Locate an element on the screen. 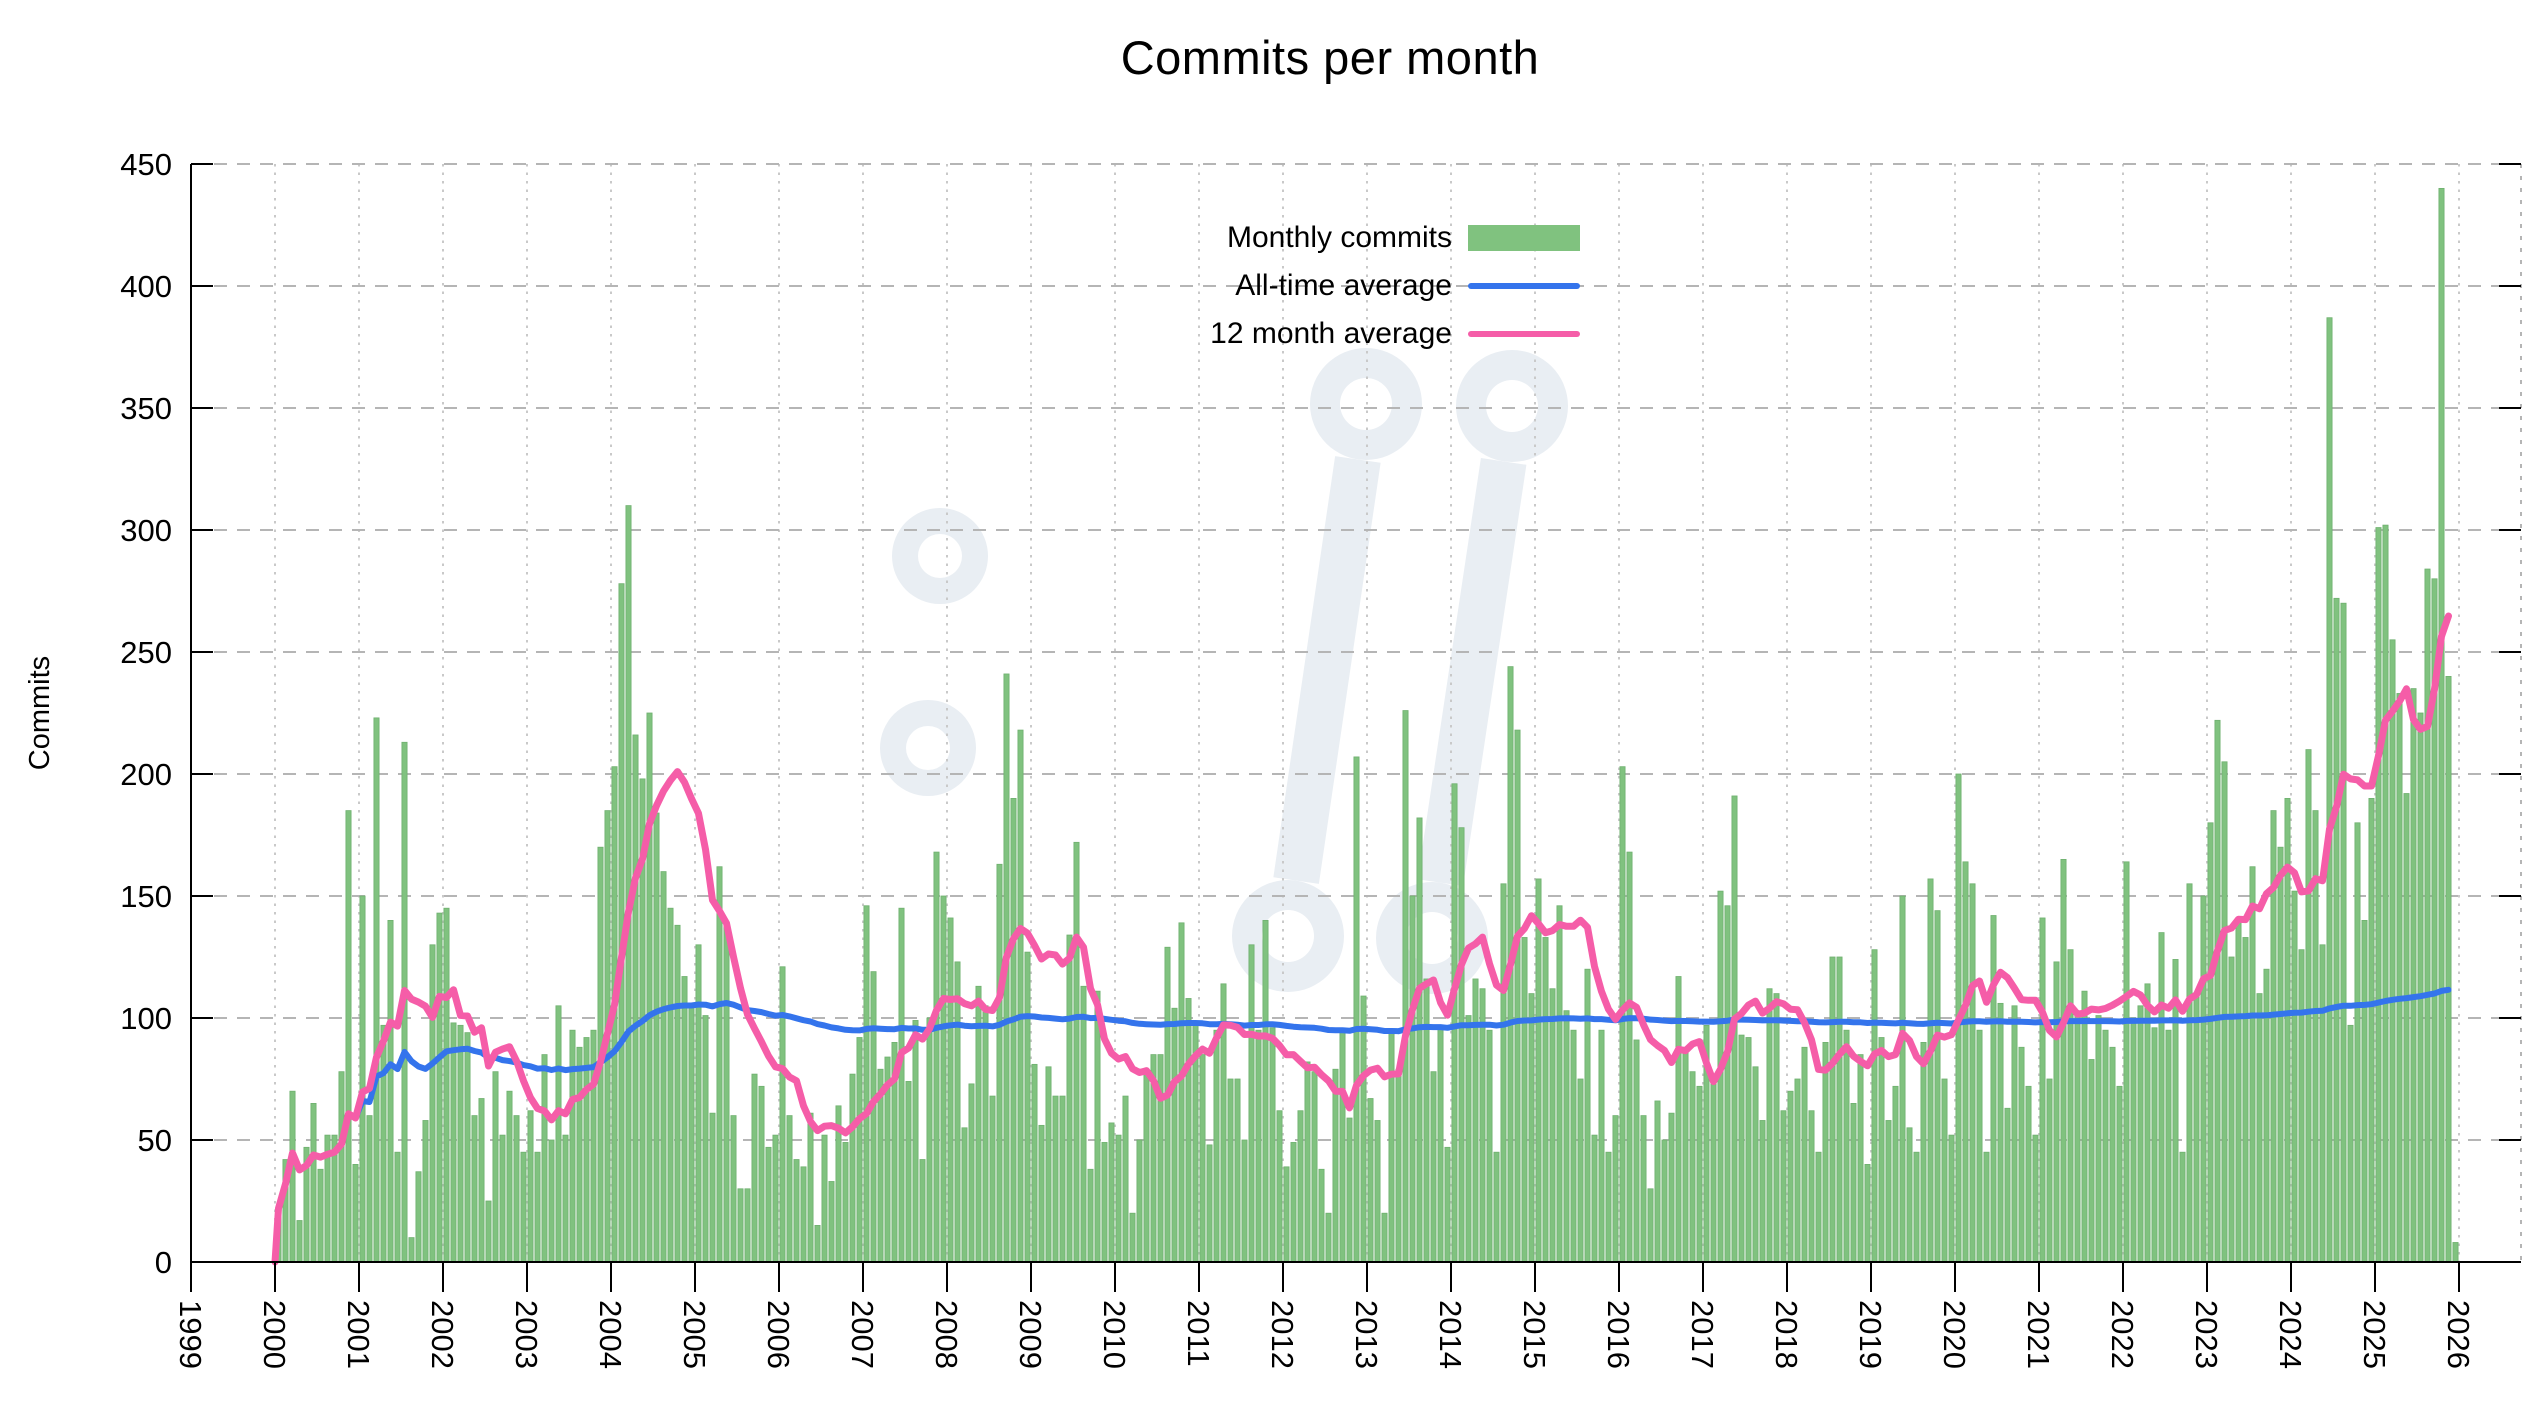 Image resolution: width=2524 pixels, height=1420 pixels. legend-item-monthly-commits: Monthly commits is located at coordinates (1300, 238).